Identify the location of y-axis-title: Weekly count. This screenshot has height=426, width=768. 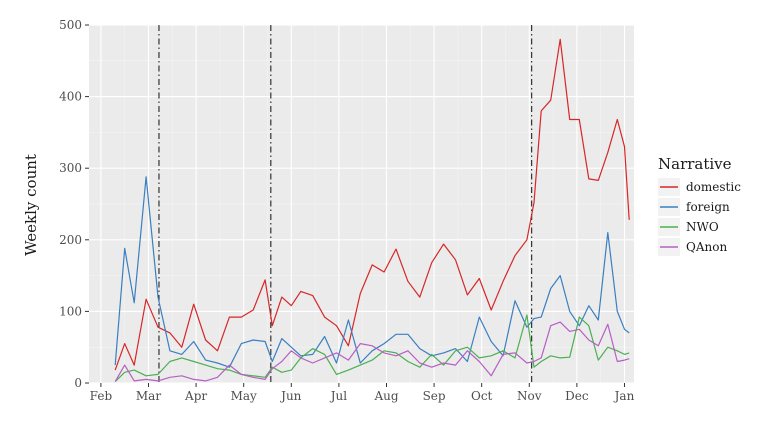
(31, 205).